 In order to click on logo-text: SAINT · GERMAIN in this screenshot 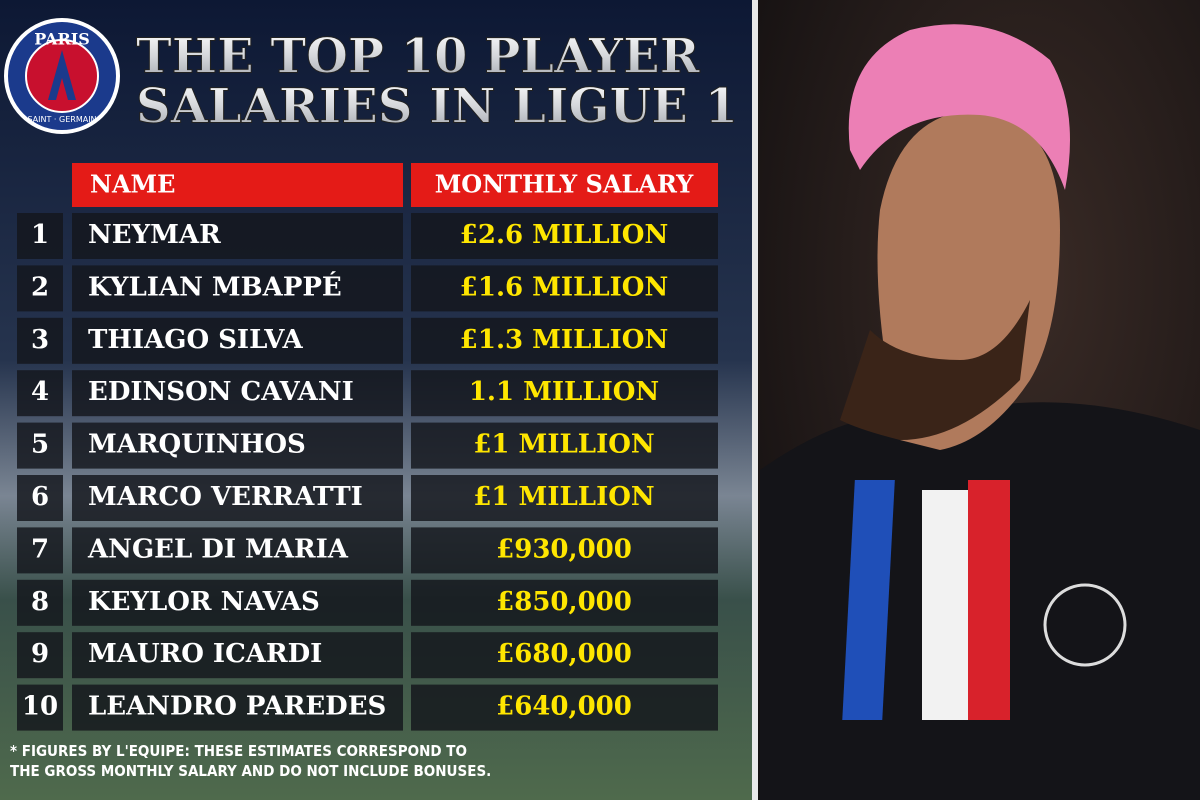, I will do `click(61, 119)`.